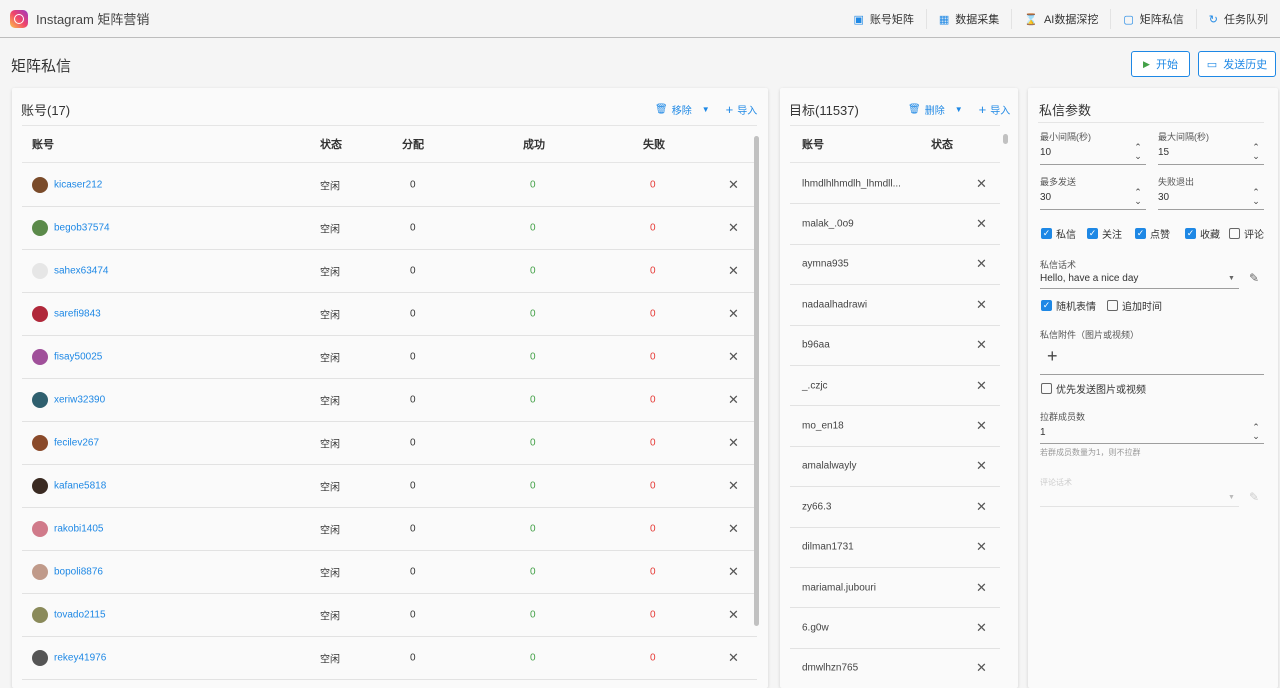 The image size is (1280, 688). I want to click on append-time-checkbox: 追加时间, so click(1134, 305).